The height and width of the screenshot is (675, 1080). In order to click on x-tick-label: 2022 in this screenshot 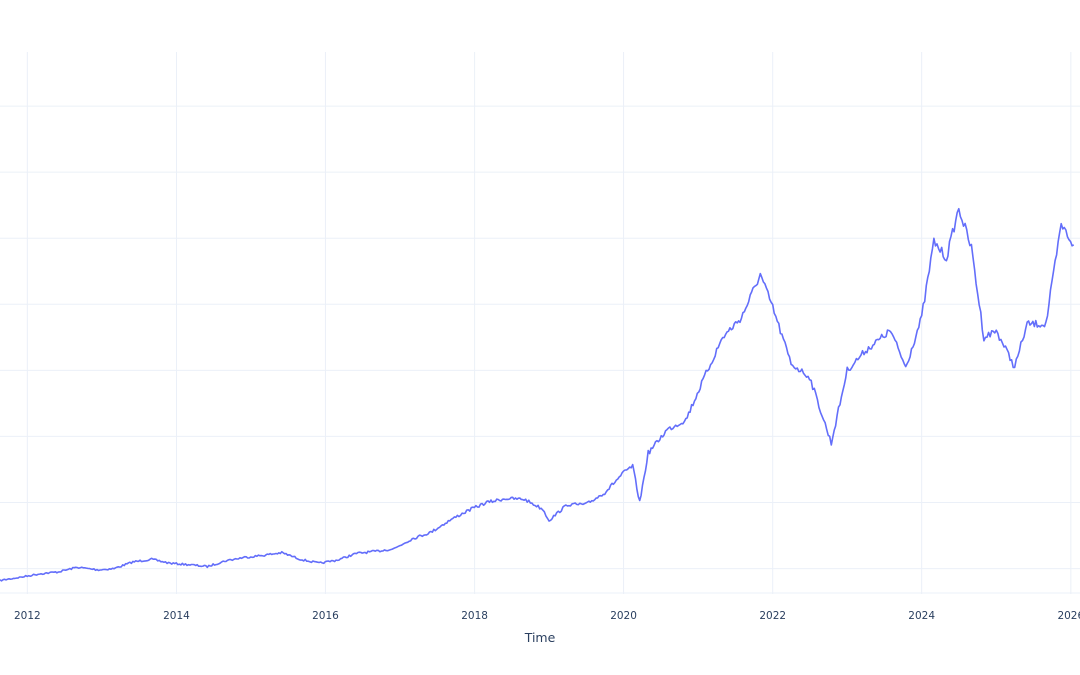, I will do `click(772, 616)`.